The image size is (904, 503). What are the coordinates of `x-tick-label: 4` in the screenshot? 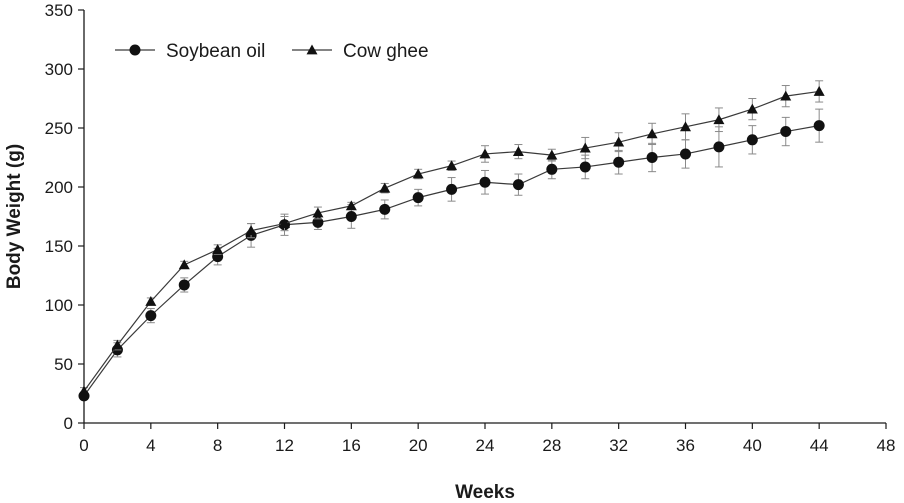 It's located at (150, 445).